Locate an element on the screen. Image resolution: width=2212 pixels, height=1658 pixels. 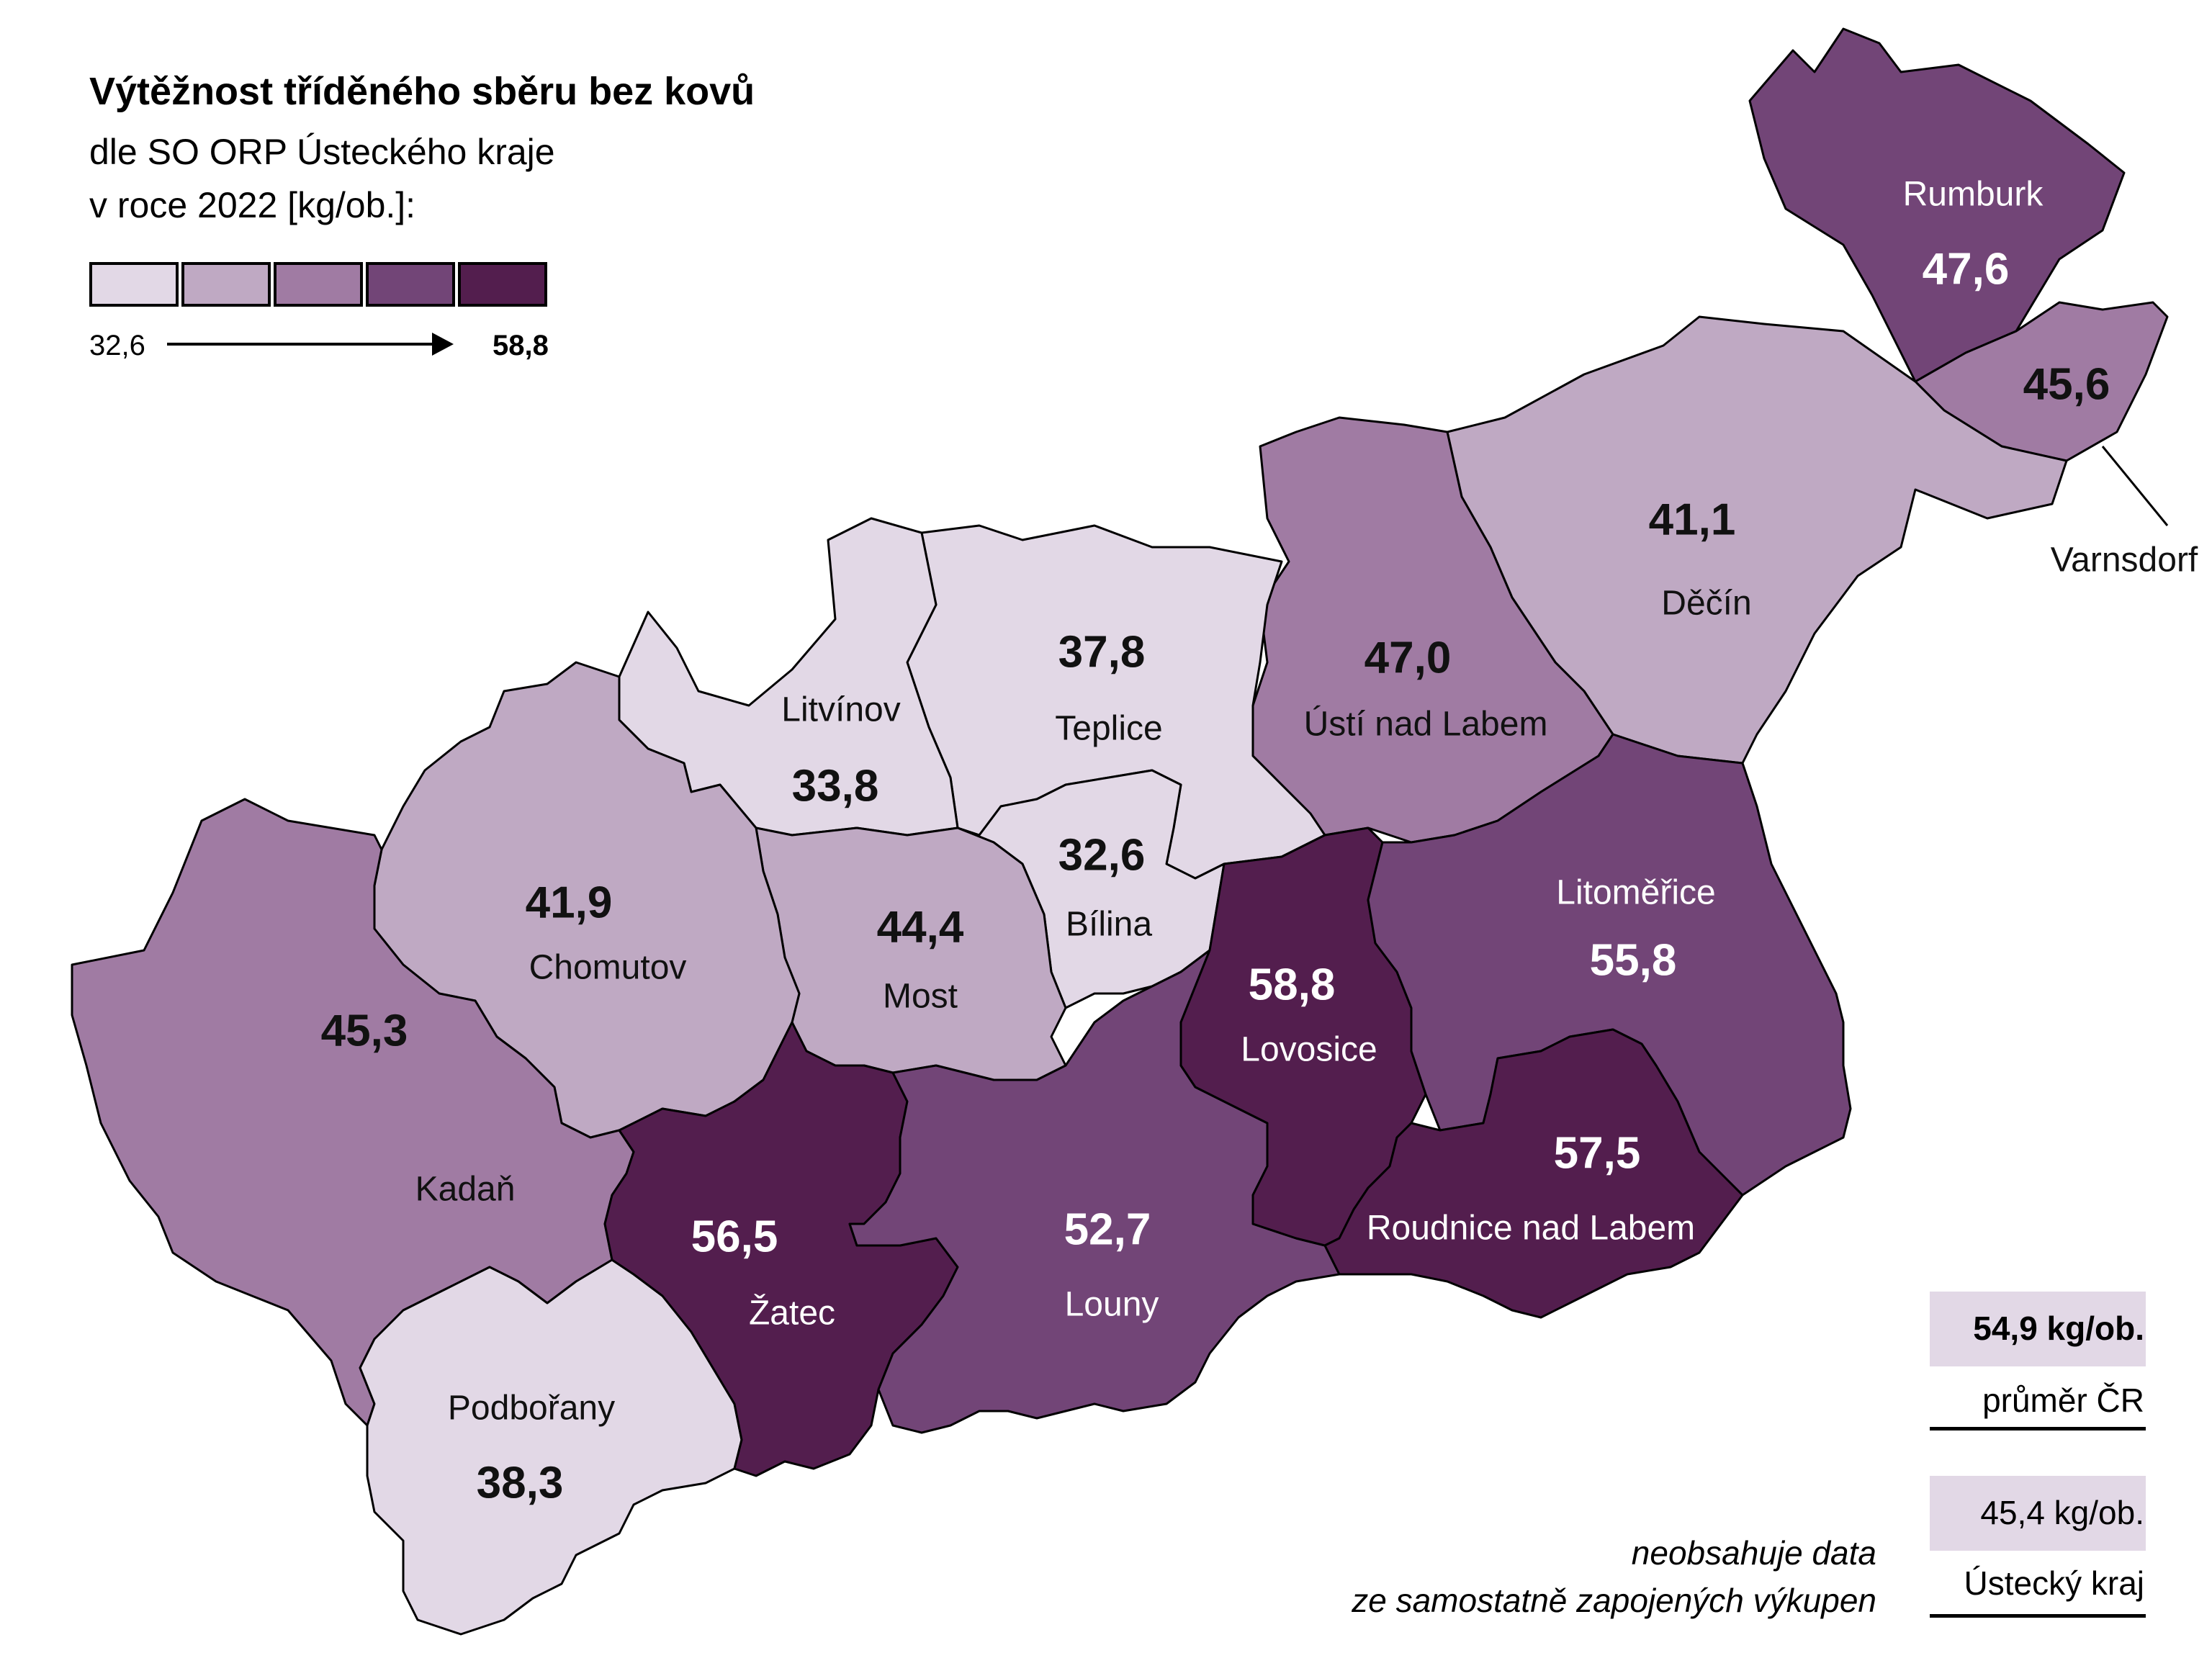
label-chomutov-value: 41,9 is located at coordinates (569, 903).